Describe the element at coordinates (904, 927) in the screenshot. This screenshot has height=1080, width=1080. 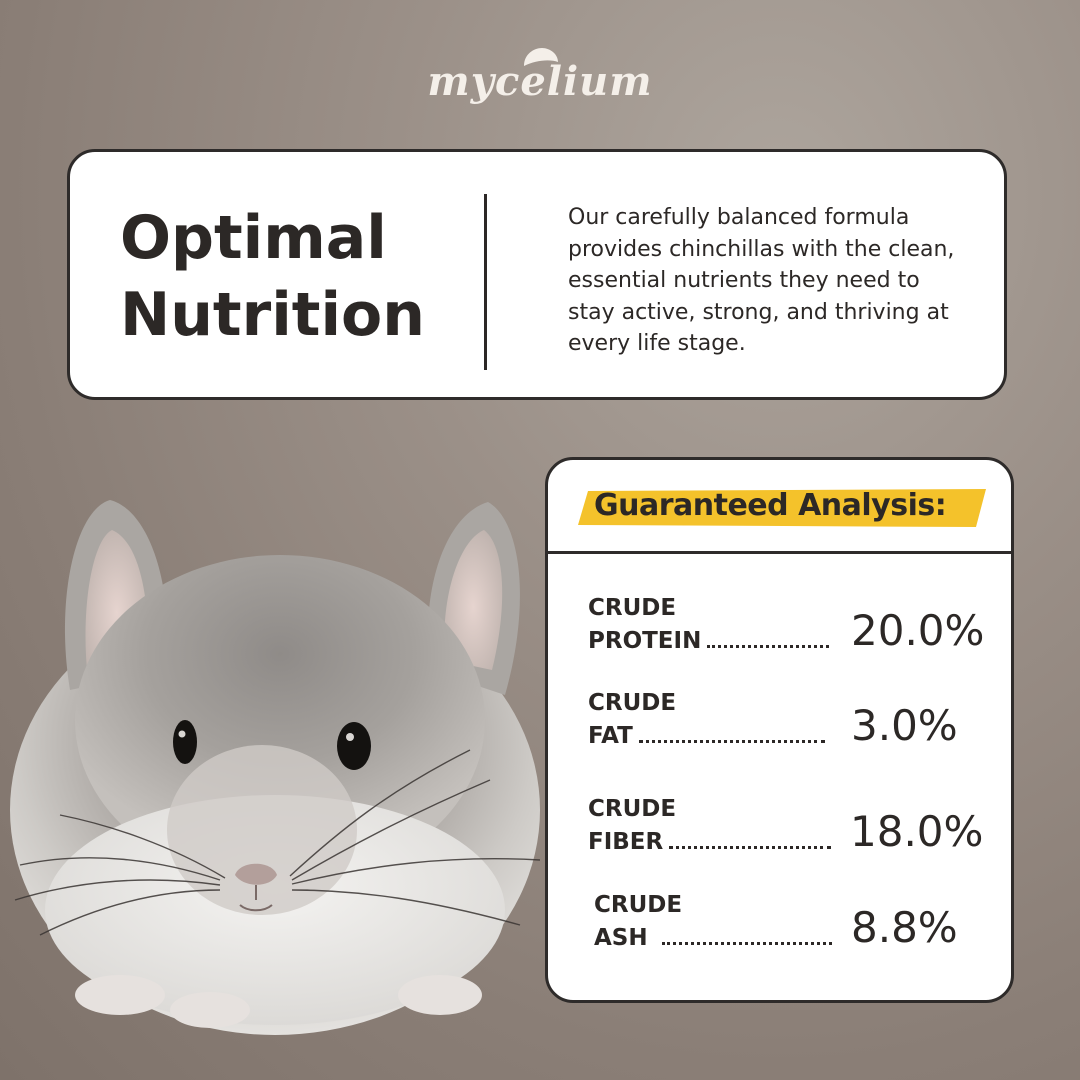
I see `nutrient-value: 8.8%` at that location.